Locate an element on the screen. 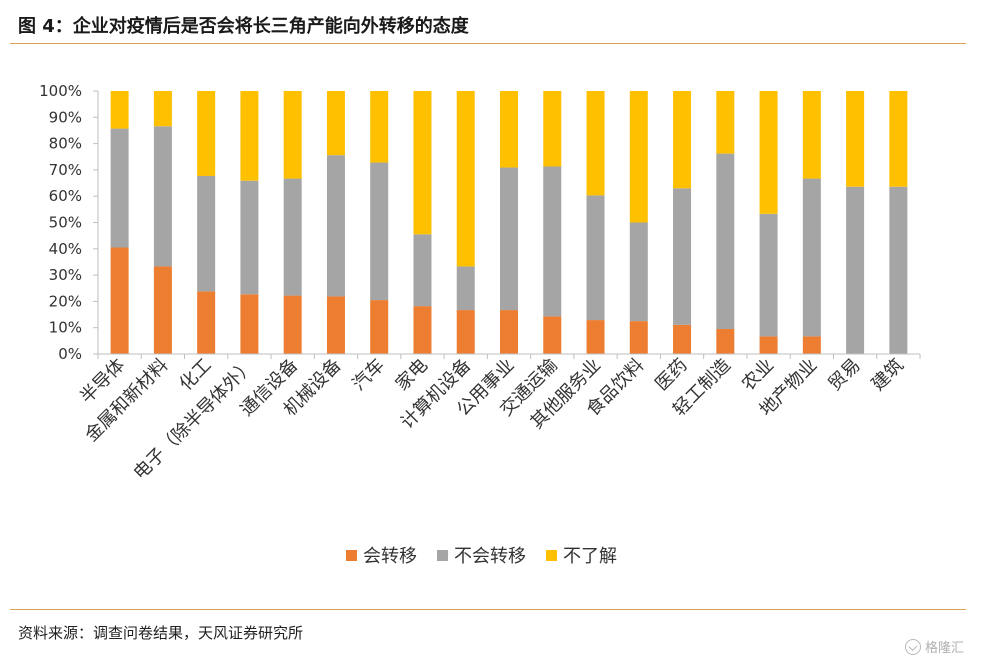 Image resolution: width=982 pixels, height=664 pixels. legend-item-will-move: 会转移 is located at coordinates (381, 555).